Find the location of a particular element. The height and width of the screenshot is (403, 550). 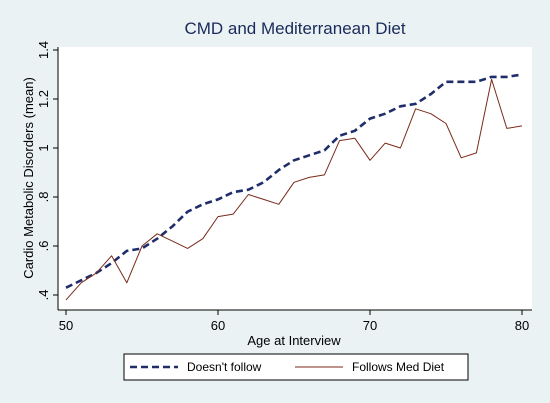

y-tick-label: 1.2 is located at coordinates (43, 99).